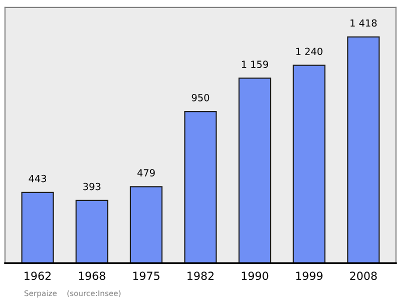 The width and height of the screenshot is (400, 299). I want to click on x-tick-label: 1982, so click(201, 276).